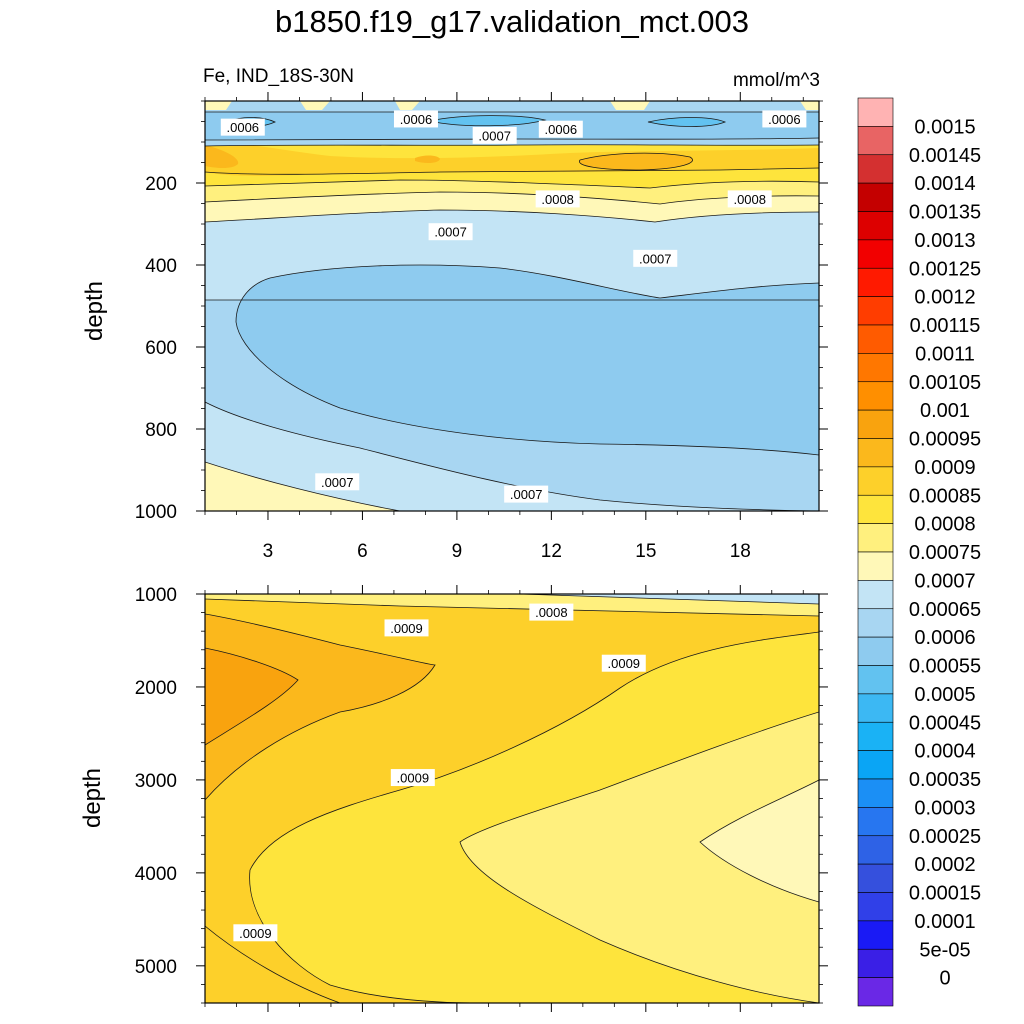 The width and height of the screenshot is (1024, 1024). I want to click on chart-title: b1850.f19_g17.validation_mct.003, so click(512, 21).